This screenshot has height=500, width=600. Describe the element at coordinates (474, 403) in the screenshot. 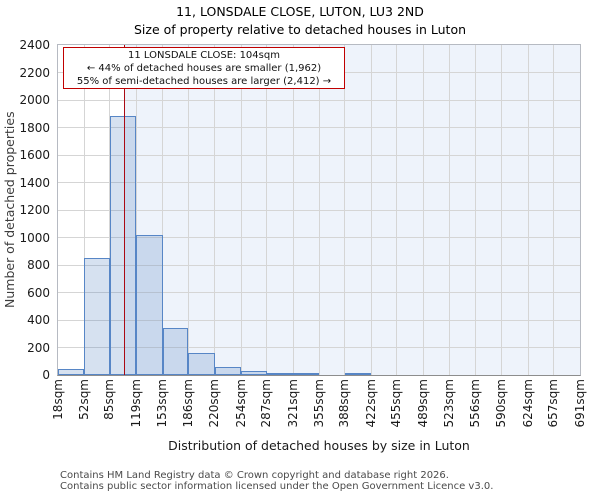

I see `x-tick-label: 556sqm` at that location.